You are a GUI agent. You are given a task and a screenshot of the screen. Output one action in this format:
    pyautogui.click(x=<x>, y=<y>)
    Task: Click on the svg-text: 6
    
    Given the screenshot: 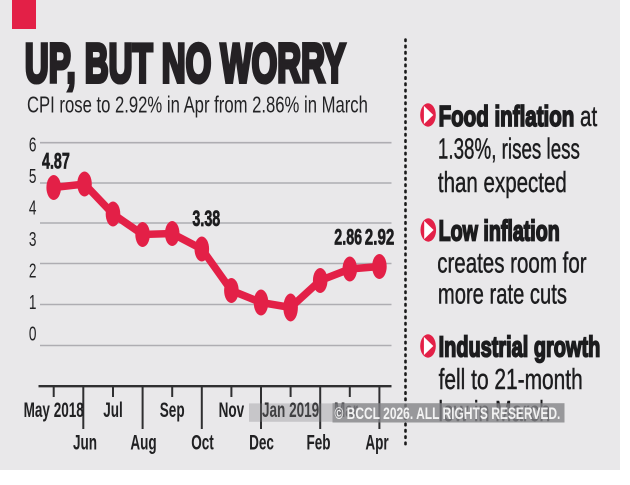 What is the action you would take?
    pyautogui.click(x=33, y=145)
    